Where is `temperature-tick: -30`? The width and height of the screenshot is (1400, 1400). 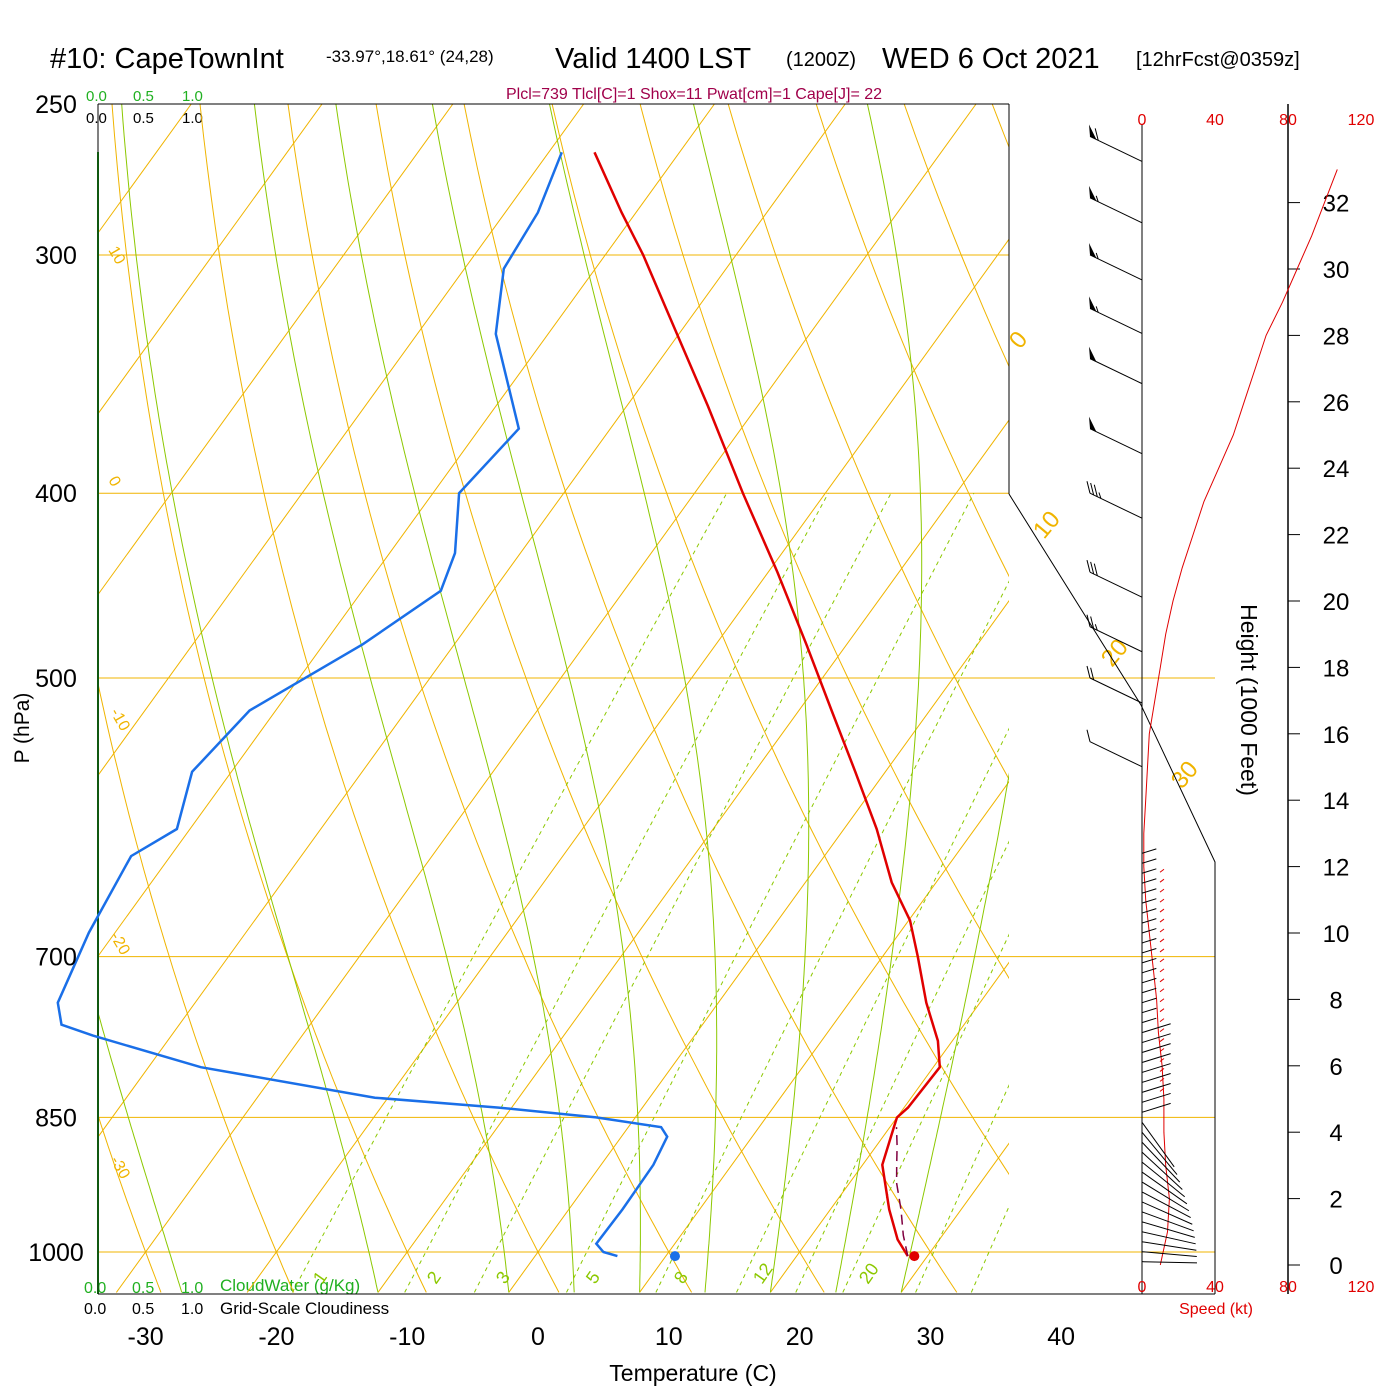 temperature-tick: -30 is located at coordinates (146, 1337).